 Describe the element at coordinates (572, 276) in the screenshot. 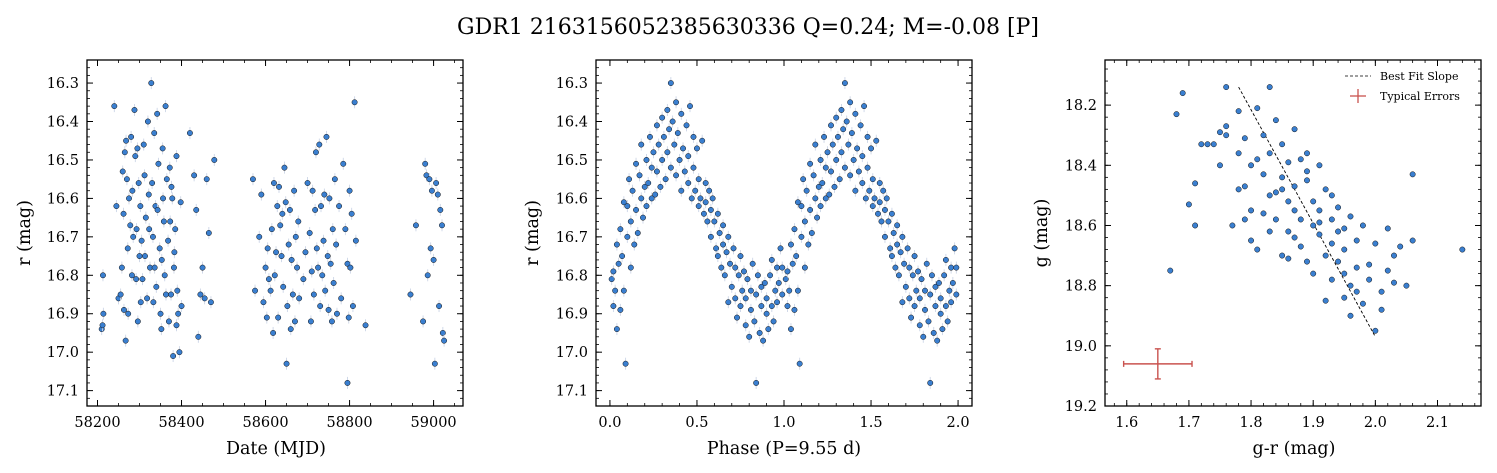

I see `y-tick-label: 16.8` at that location.